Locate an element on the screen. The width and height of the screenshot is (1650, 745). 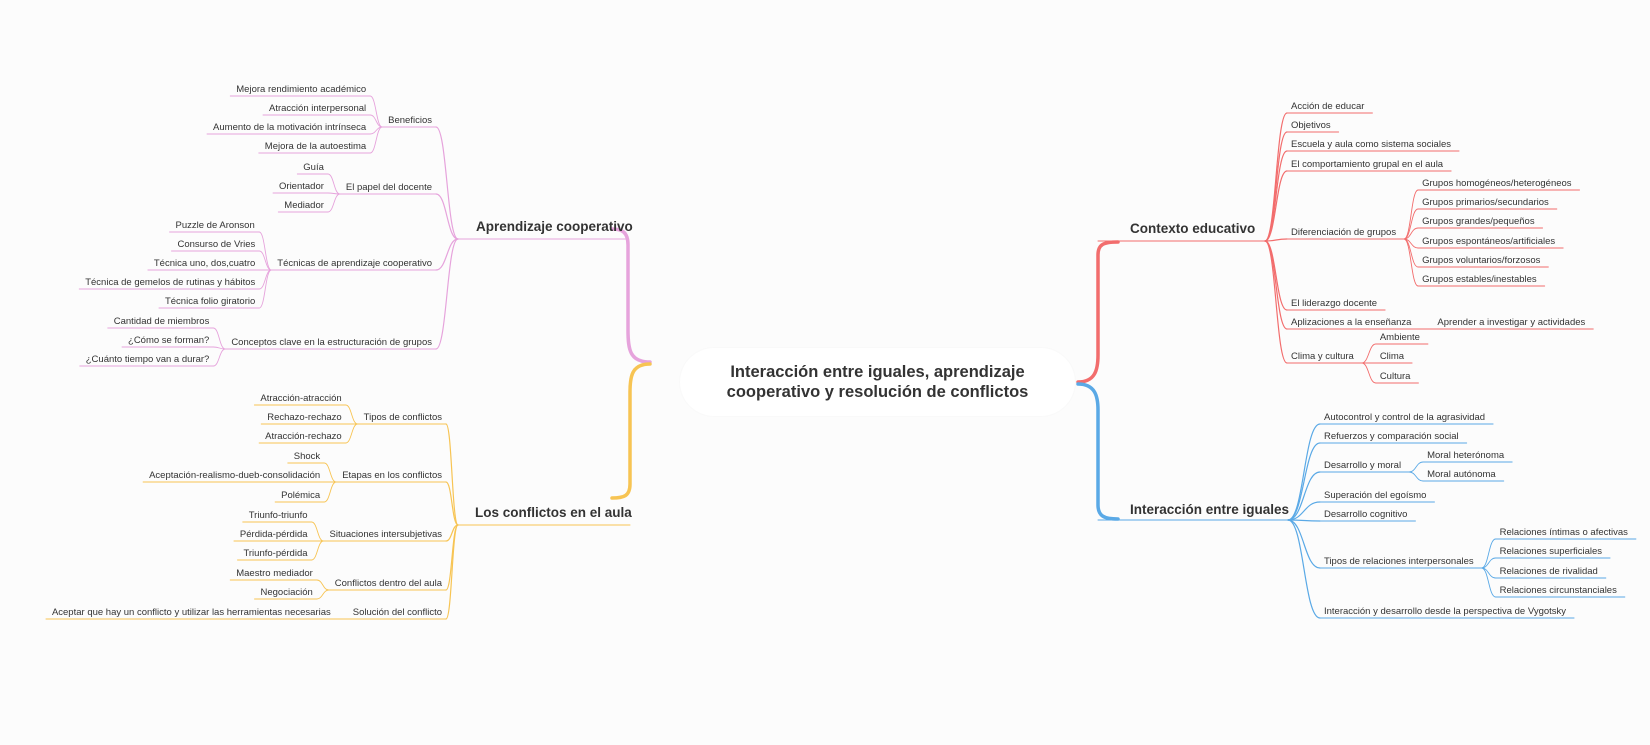
sub-dentro: Conflictos dentro del aula is located at coordinates (388, 583).